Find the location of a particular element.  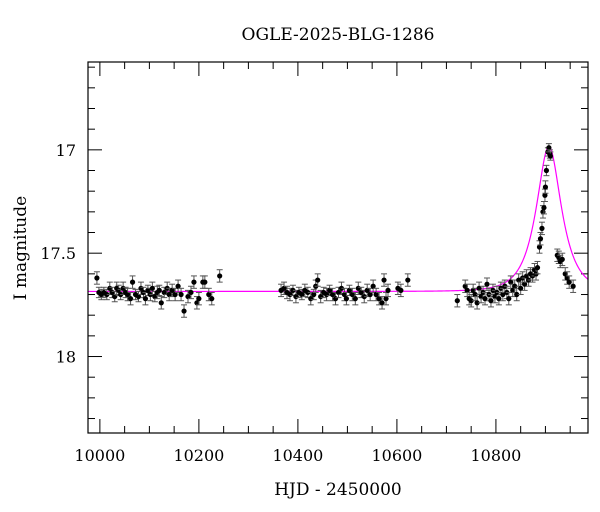

x-axis-label: HJD - 2450000 is located at coordinates (338, 490).